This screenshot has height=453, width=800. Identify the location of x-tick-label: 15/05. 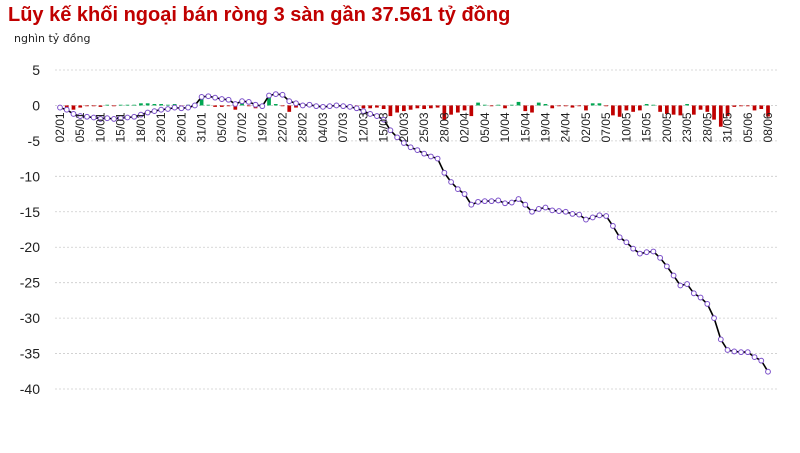
(647, 127).